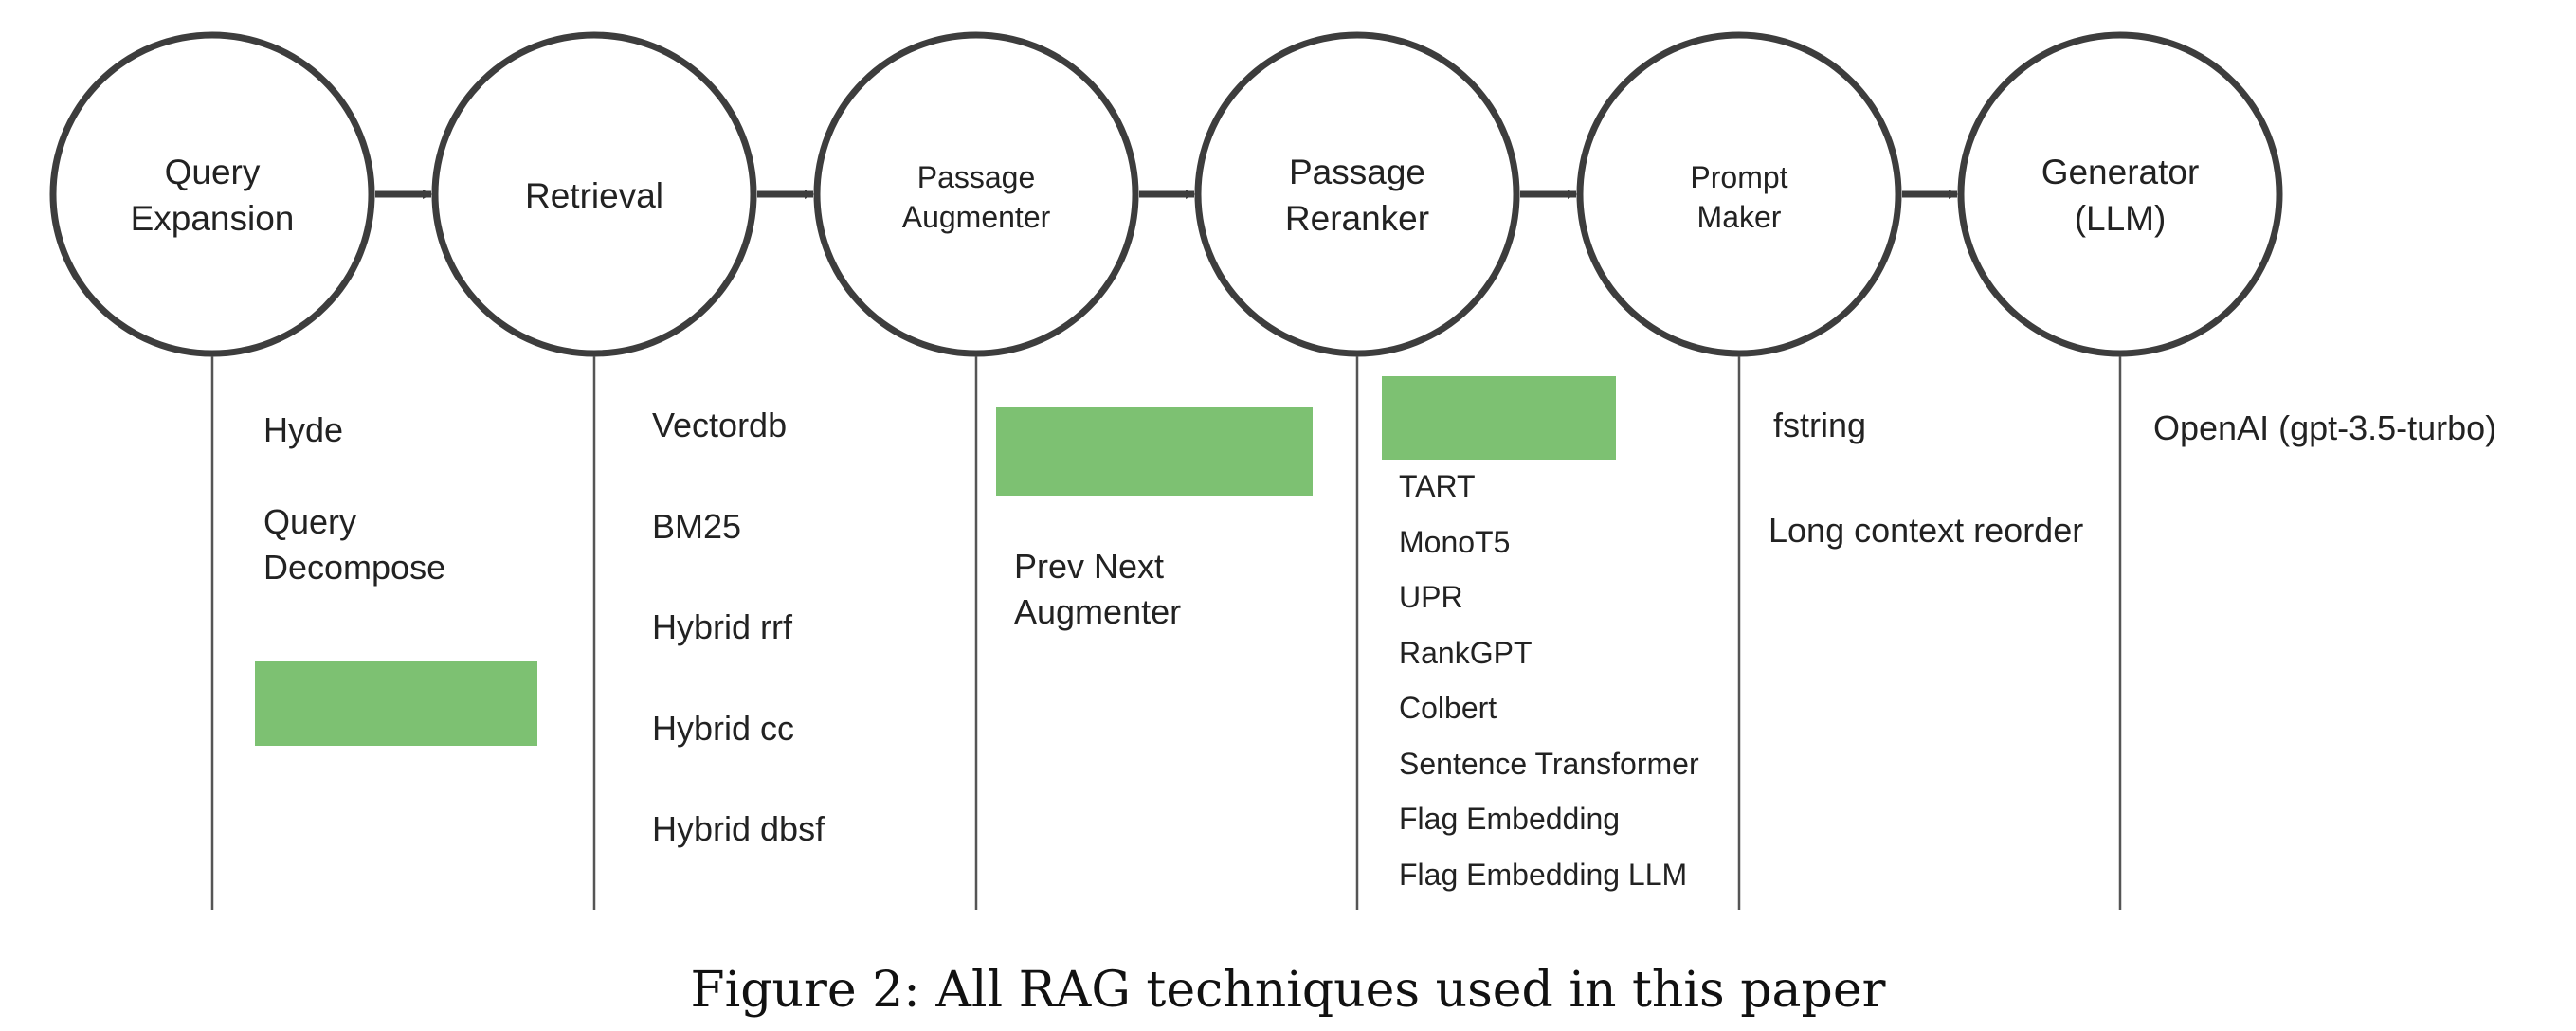 This screenshot has width=2576, height=1031. What do you see at coordinates (722, 626) in the screenshot?
I see `technique-hybrid-rrf: Hybrid rrf` at bounding box center [722, 626].